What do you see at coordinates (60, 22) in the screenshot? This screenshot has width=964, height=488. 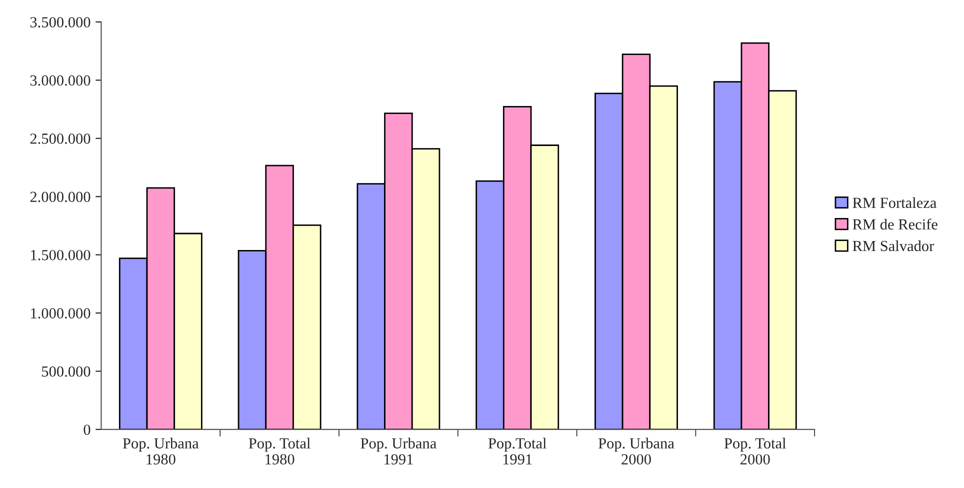 I see `y-tick-label: 3.500.000` at bounding box center [60, 22].